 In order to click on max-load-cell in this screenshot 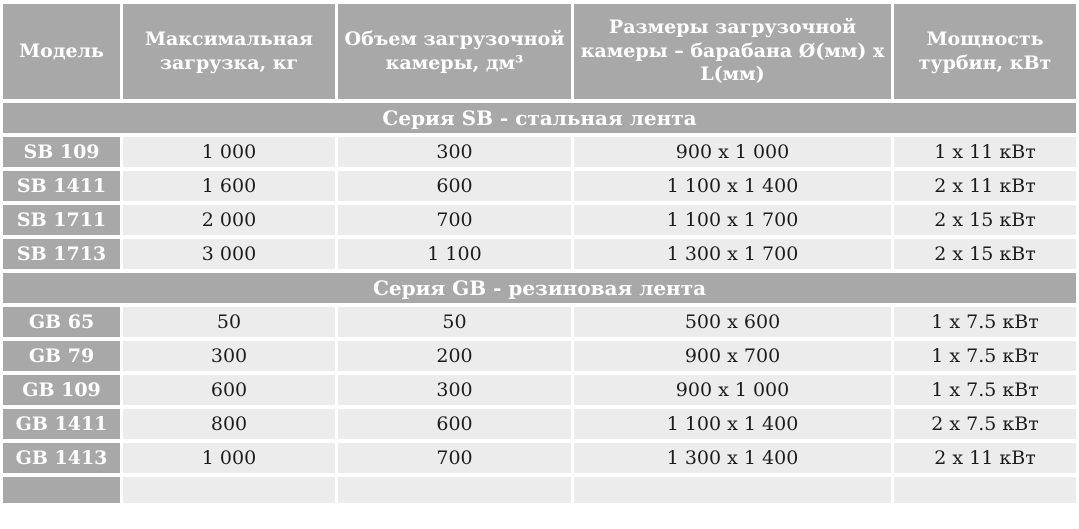, I will do `click(229, 490)`.